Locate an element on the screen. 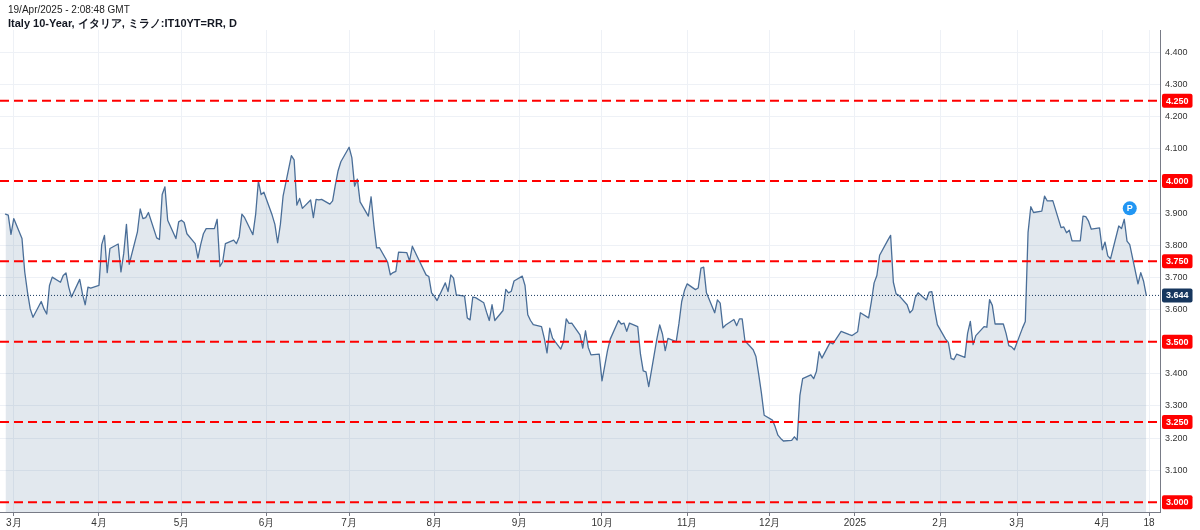 Image resolution: width=1200 pixels, height=530 pixels. x-tick-label: 11月 is located at coordinates (687, 522).